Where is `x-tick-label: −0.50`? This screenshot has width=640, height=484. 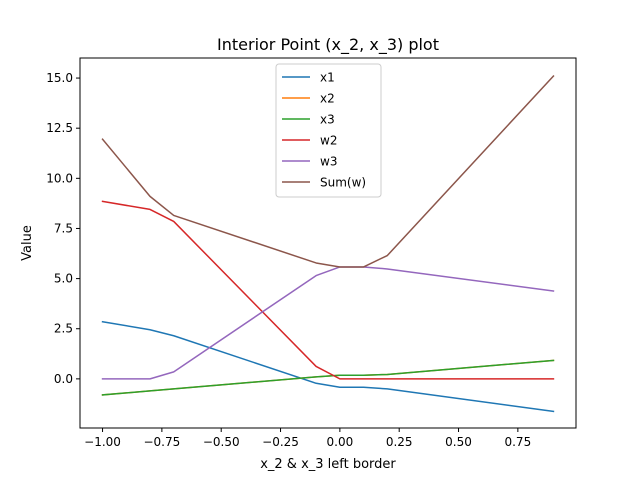 x-tick-label: −0.50 is located at coordinates (221, 442).